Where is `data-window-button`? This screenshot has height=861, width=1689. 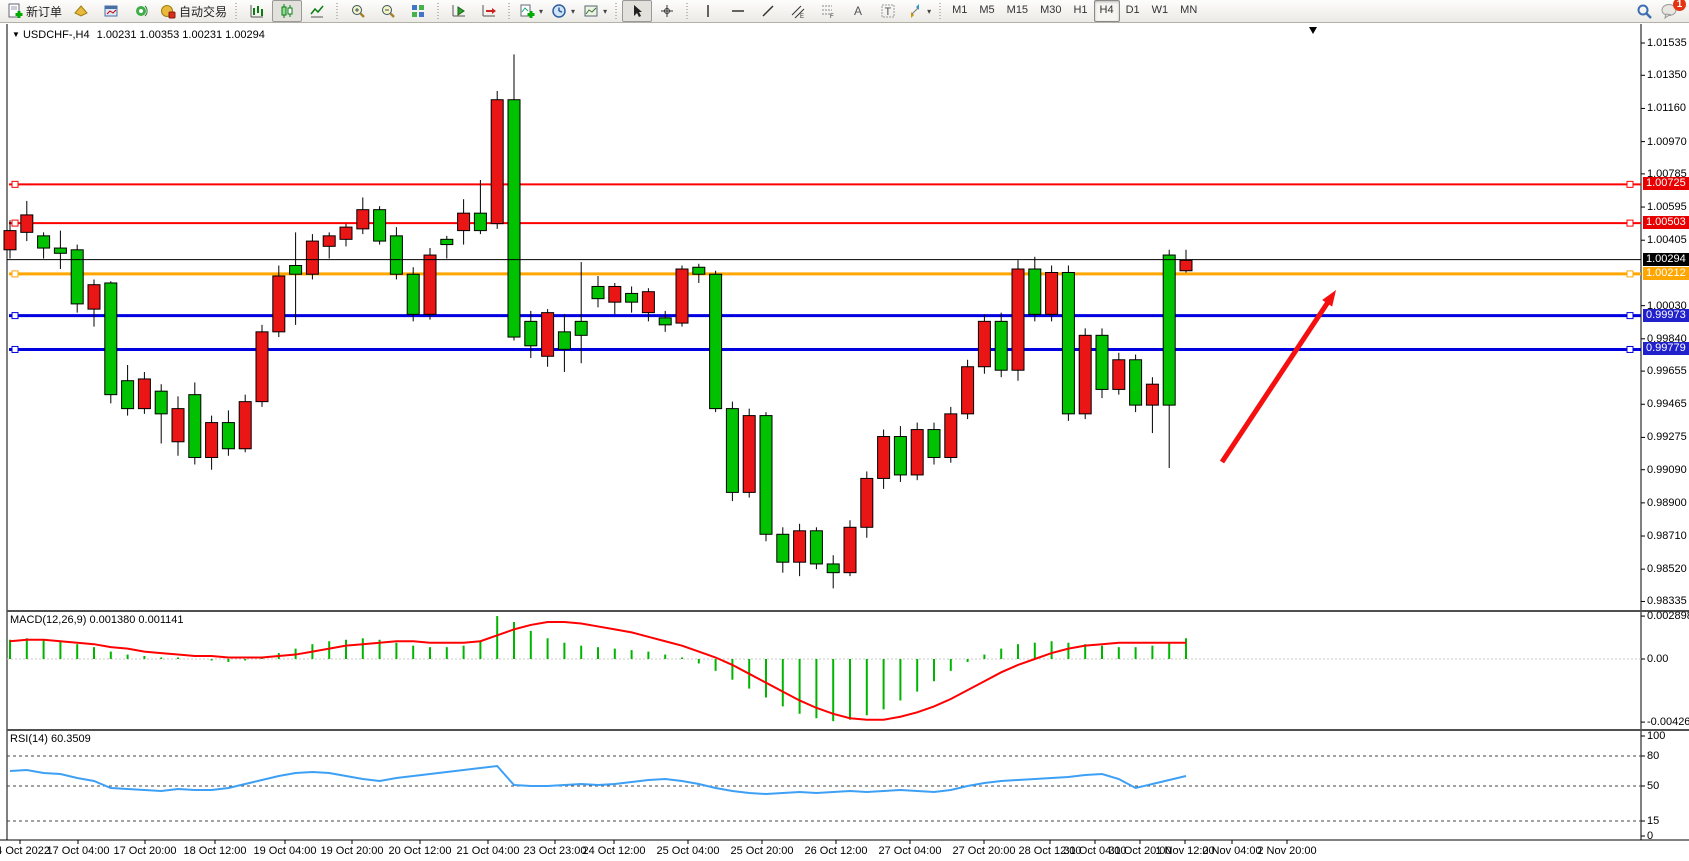
data-window-button is located at coordinates (141, 11).